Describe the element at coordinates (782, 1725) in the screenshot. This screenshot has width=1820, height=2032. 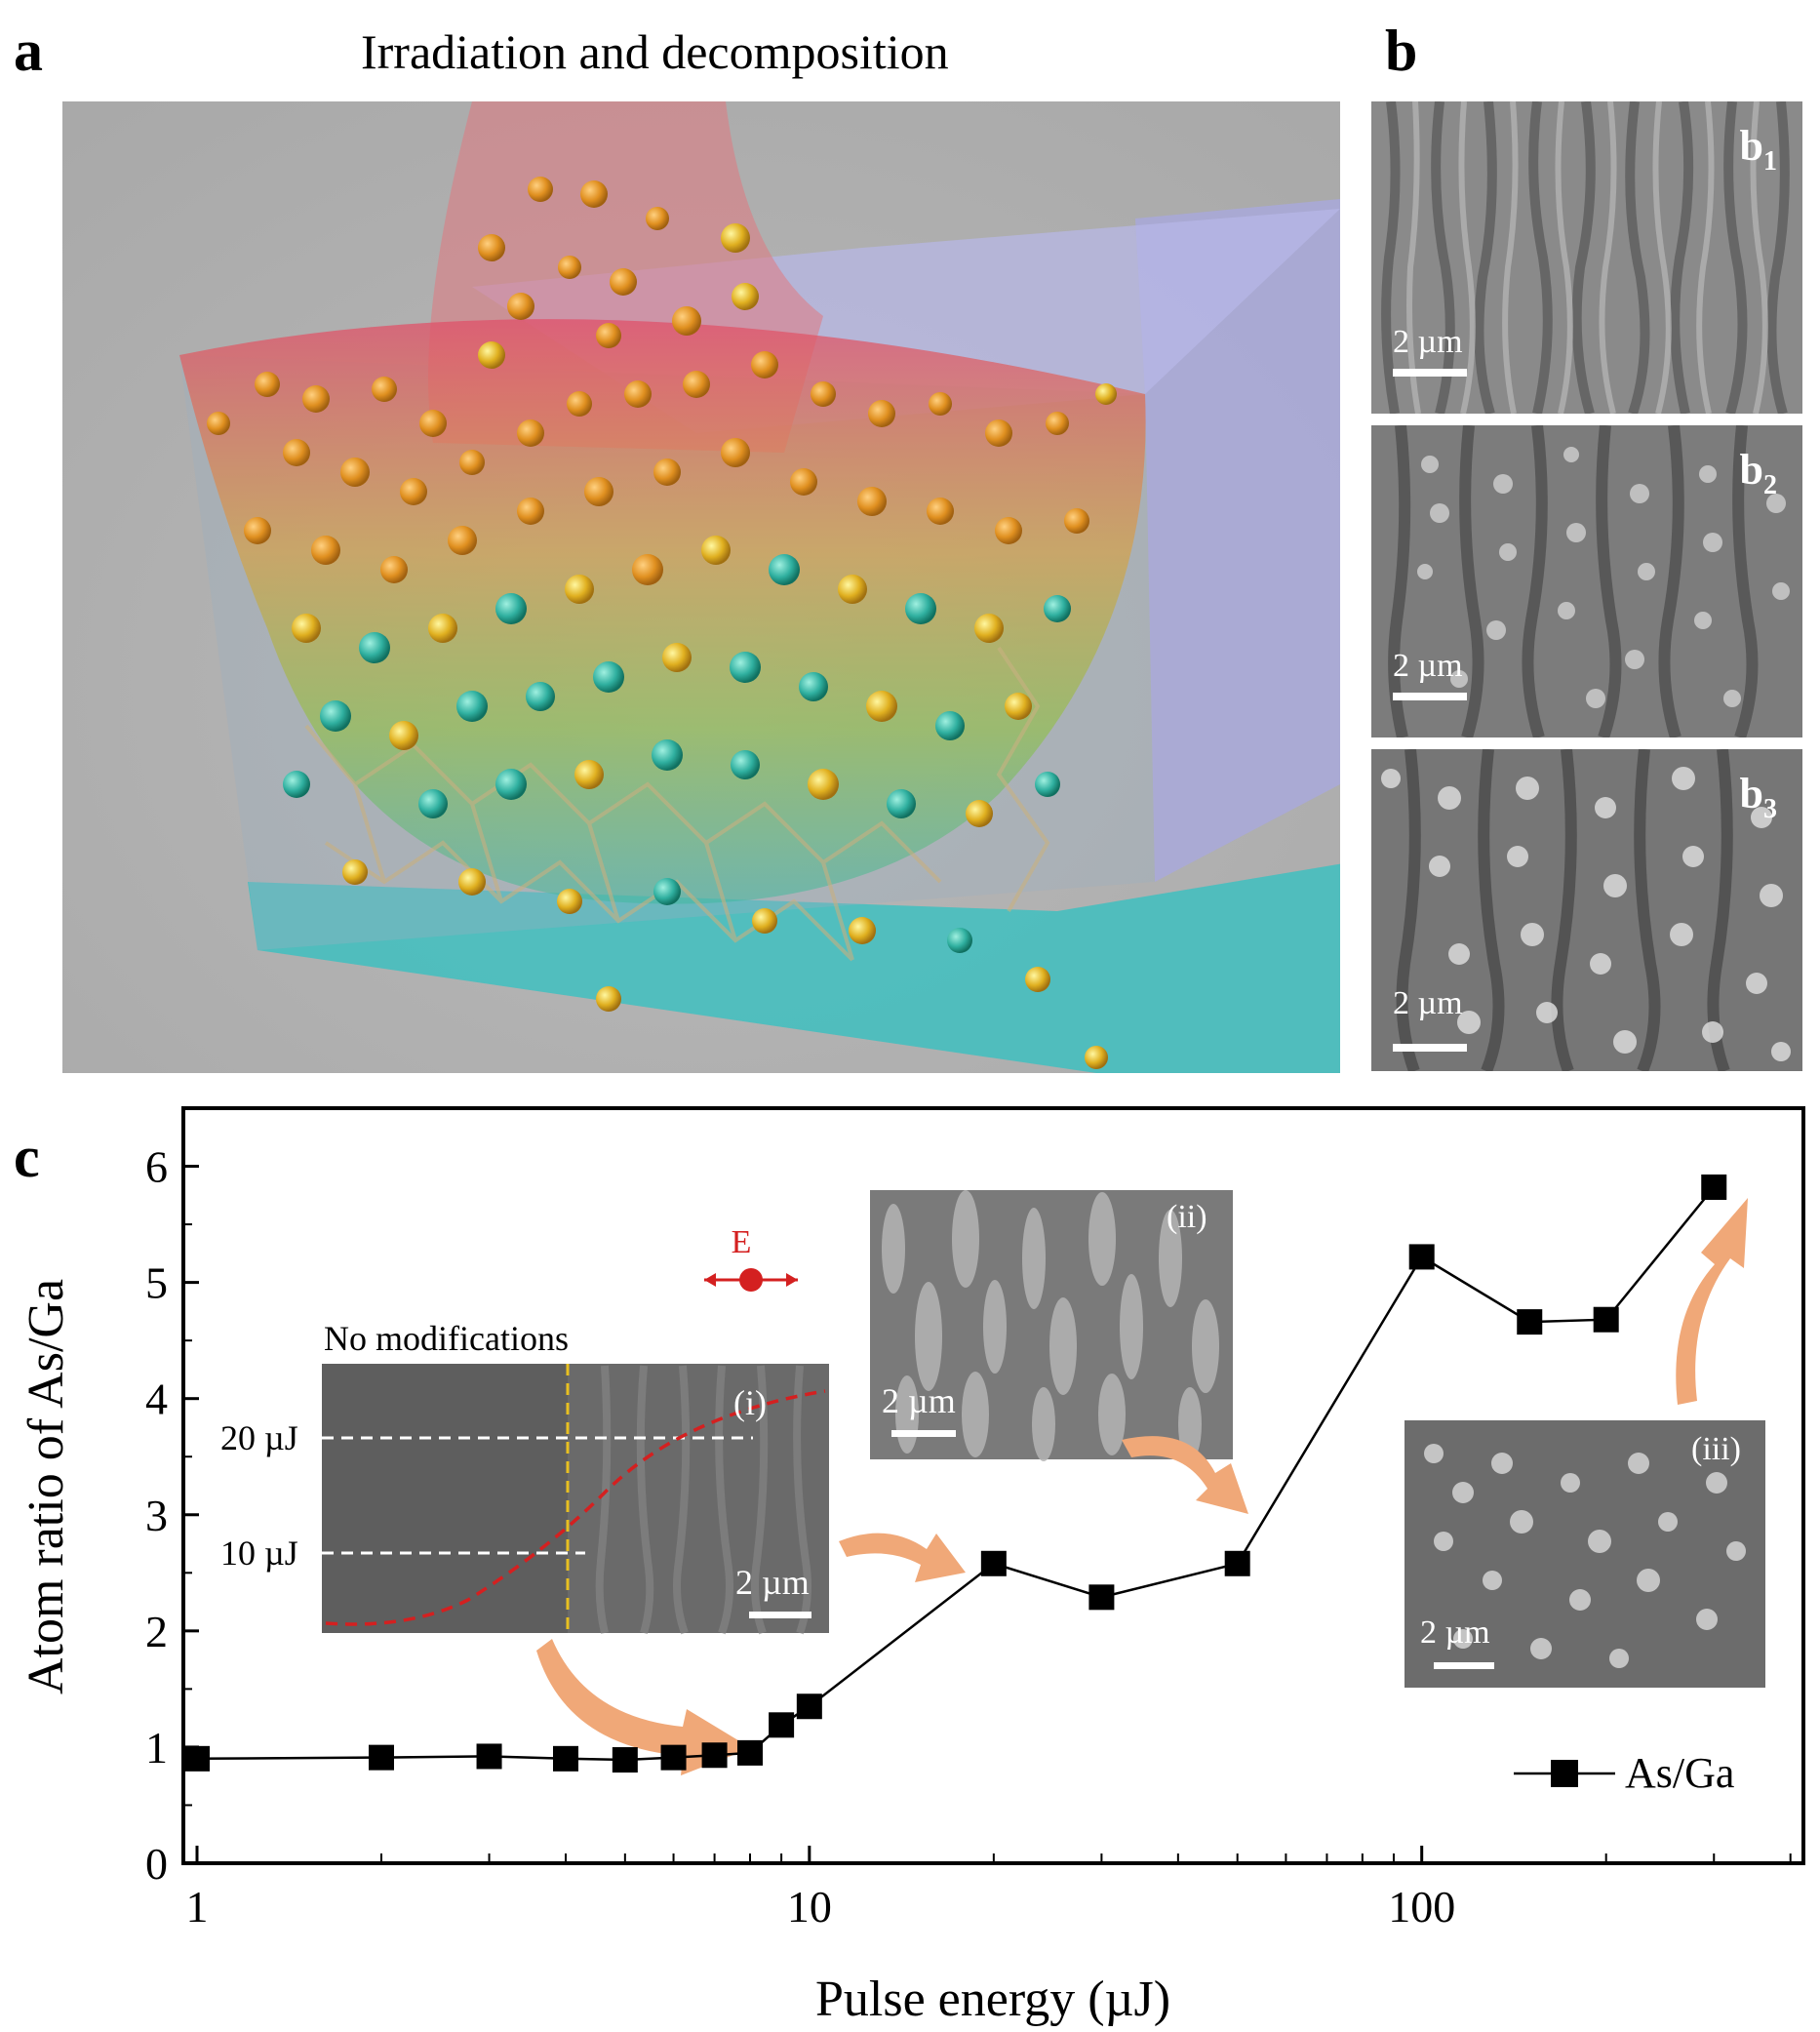
I see `data-point-9uj` at that location.